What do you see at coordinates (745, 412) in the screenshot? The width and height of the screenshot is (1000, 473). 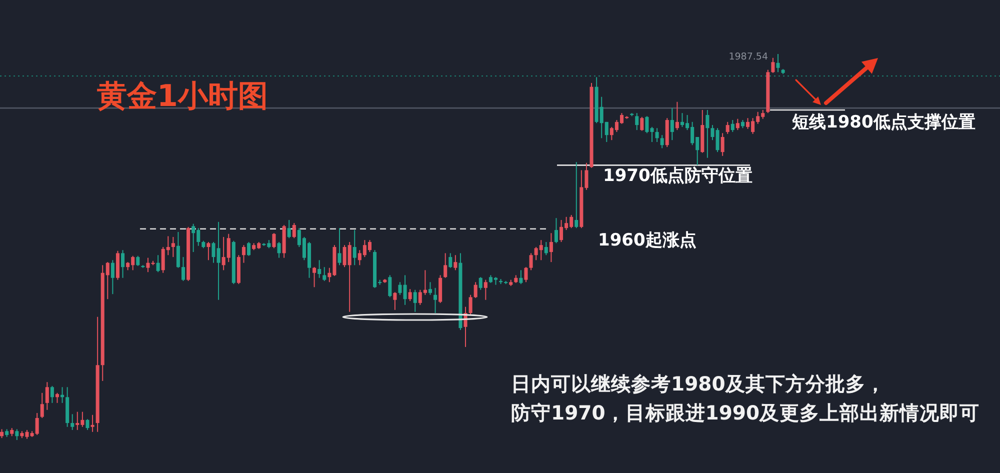 I see `note: 防守1970，目标跟进1990及更多上部出新情况即可` at bounding box center [745, 412].